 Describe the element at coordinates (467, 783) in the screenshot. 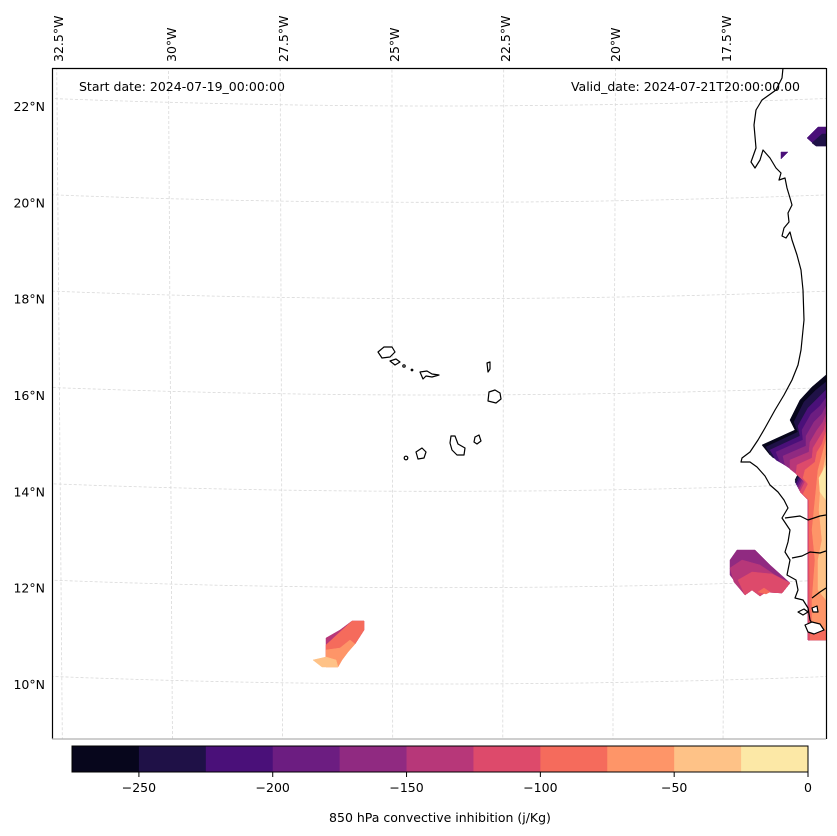

I see `colorbar-ticks: −250 −200 −150 −100 −50 0` at that location.